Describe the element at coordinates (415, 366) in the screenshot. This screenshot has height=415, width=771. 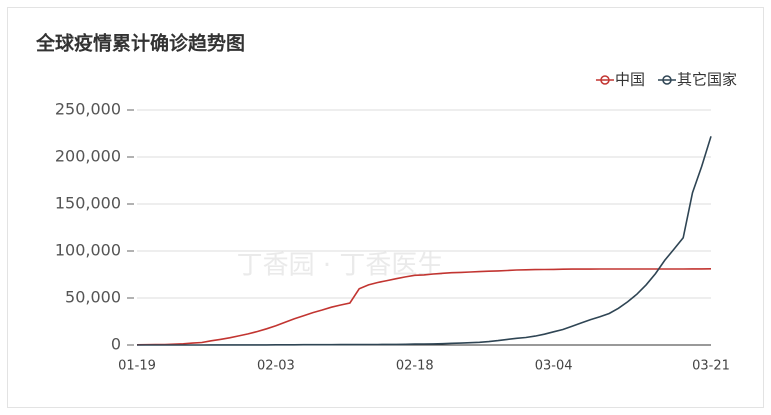
I see `x-tick-label: 02-18` at that location.